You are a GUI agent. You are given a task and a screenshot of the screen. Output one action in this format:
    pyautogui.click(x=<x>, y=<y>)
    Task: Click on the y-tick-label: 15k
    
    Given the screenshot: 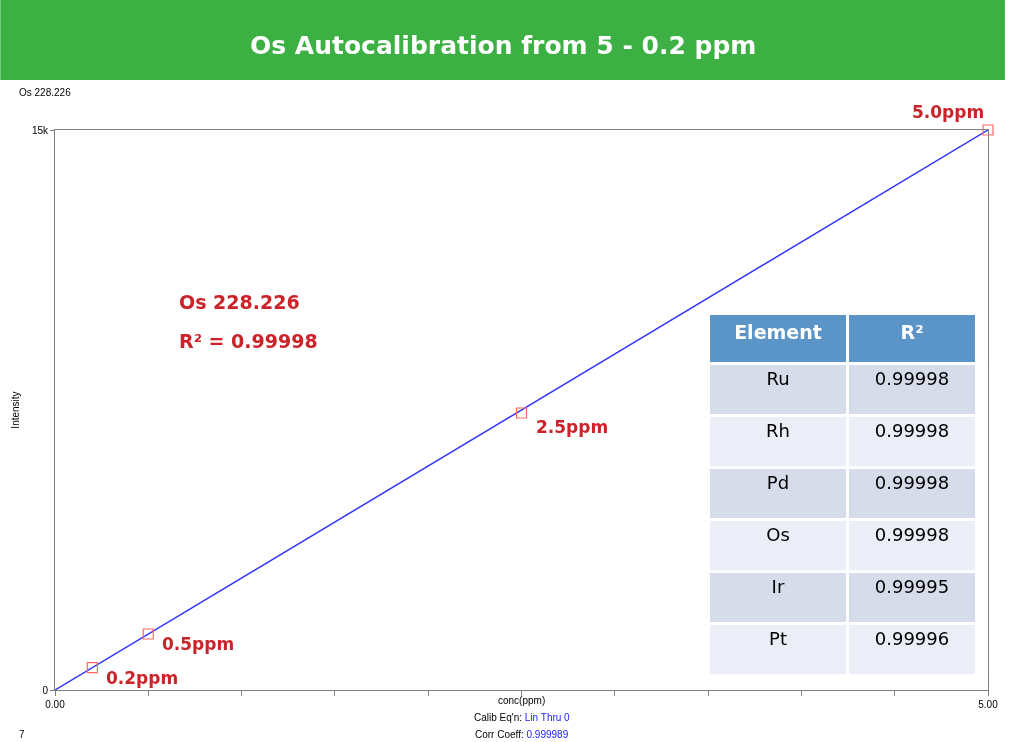 What is the action you would take?
    pyautogui.click(x=40, y=130)
    